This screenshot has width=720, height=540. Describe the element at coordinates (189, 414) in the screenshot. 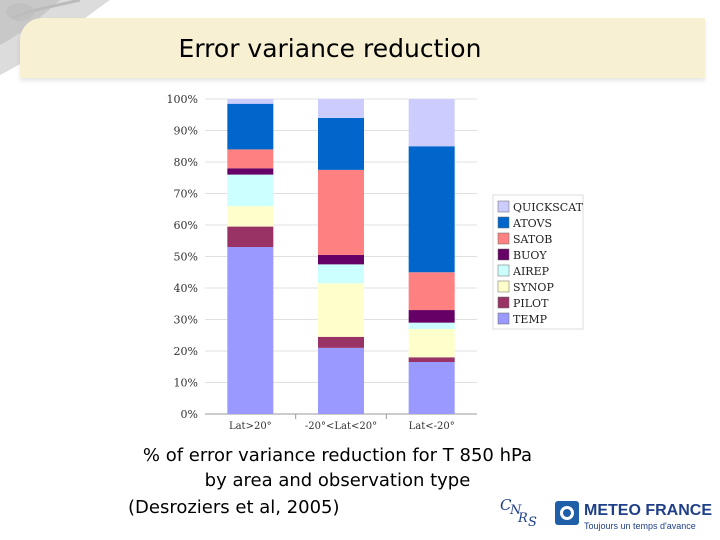

I see `y-tick-label: 0%` at that location.